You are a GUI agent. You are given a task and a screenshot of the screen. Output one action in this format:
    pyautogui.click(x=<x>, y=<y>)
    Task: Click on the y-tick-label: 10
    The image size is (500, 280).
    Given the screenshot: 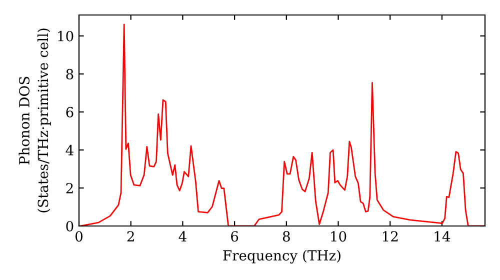 What is the action you would take?
    pyautogui.click(x=66, y=36)
    